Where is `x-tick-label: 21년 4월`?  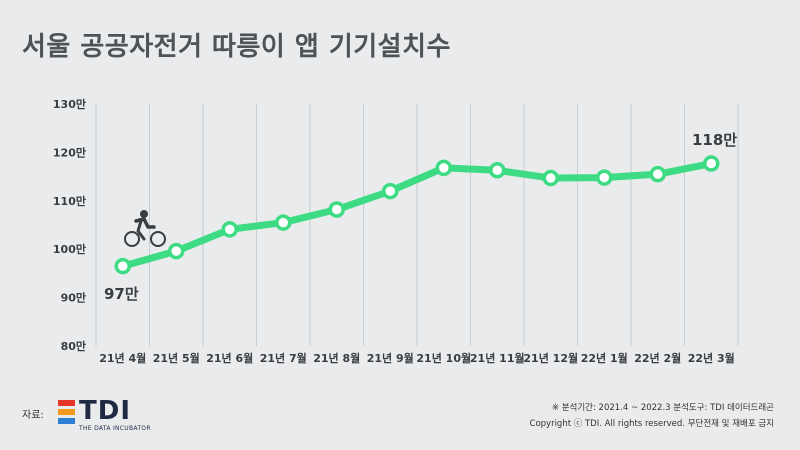
x-tick-label: 21년 4월 is located at coordinates (122, 358).